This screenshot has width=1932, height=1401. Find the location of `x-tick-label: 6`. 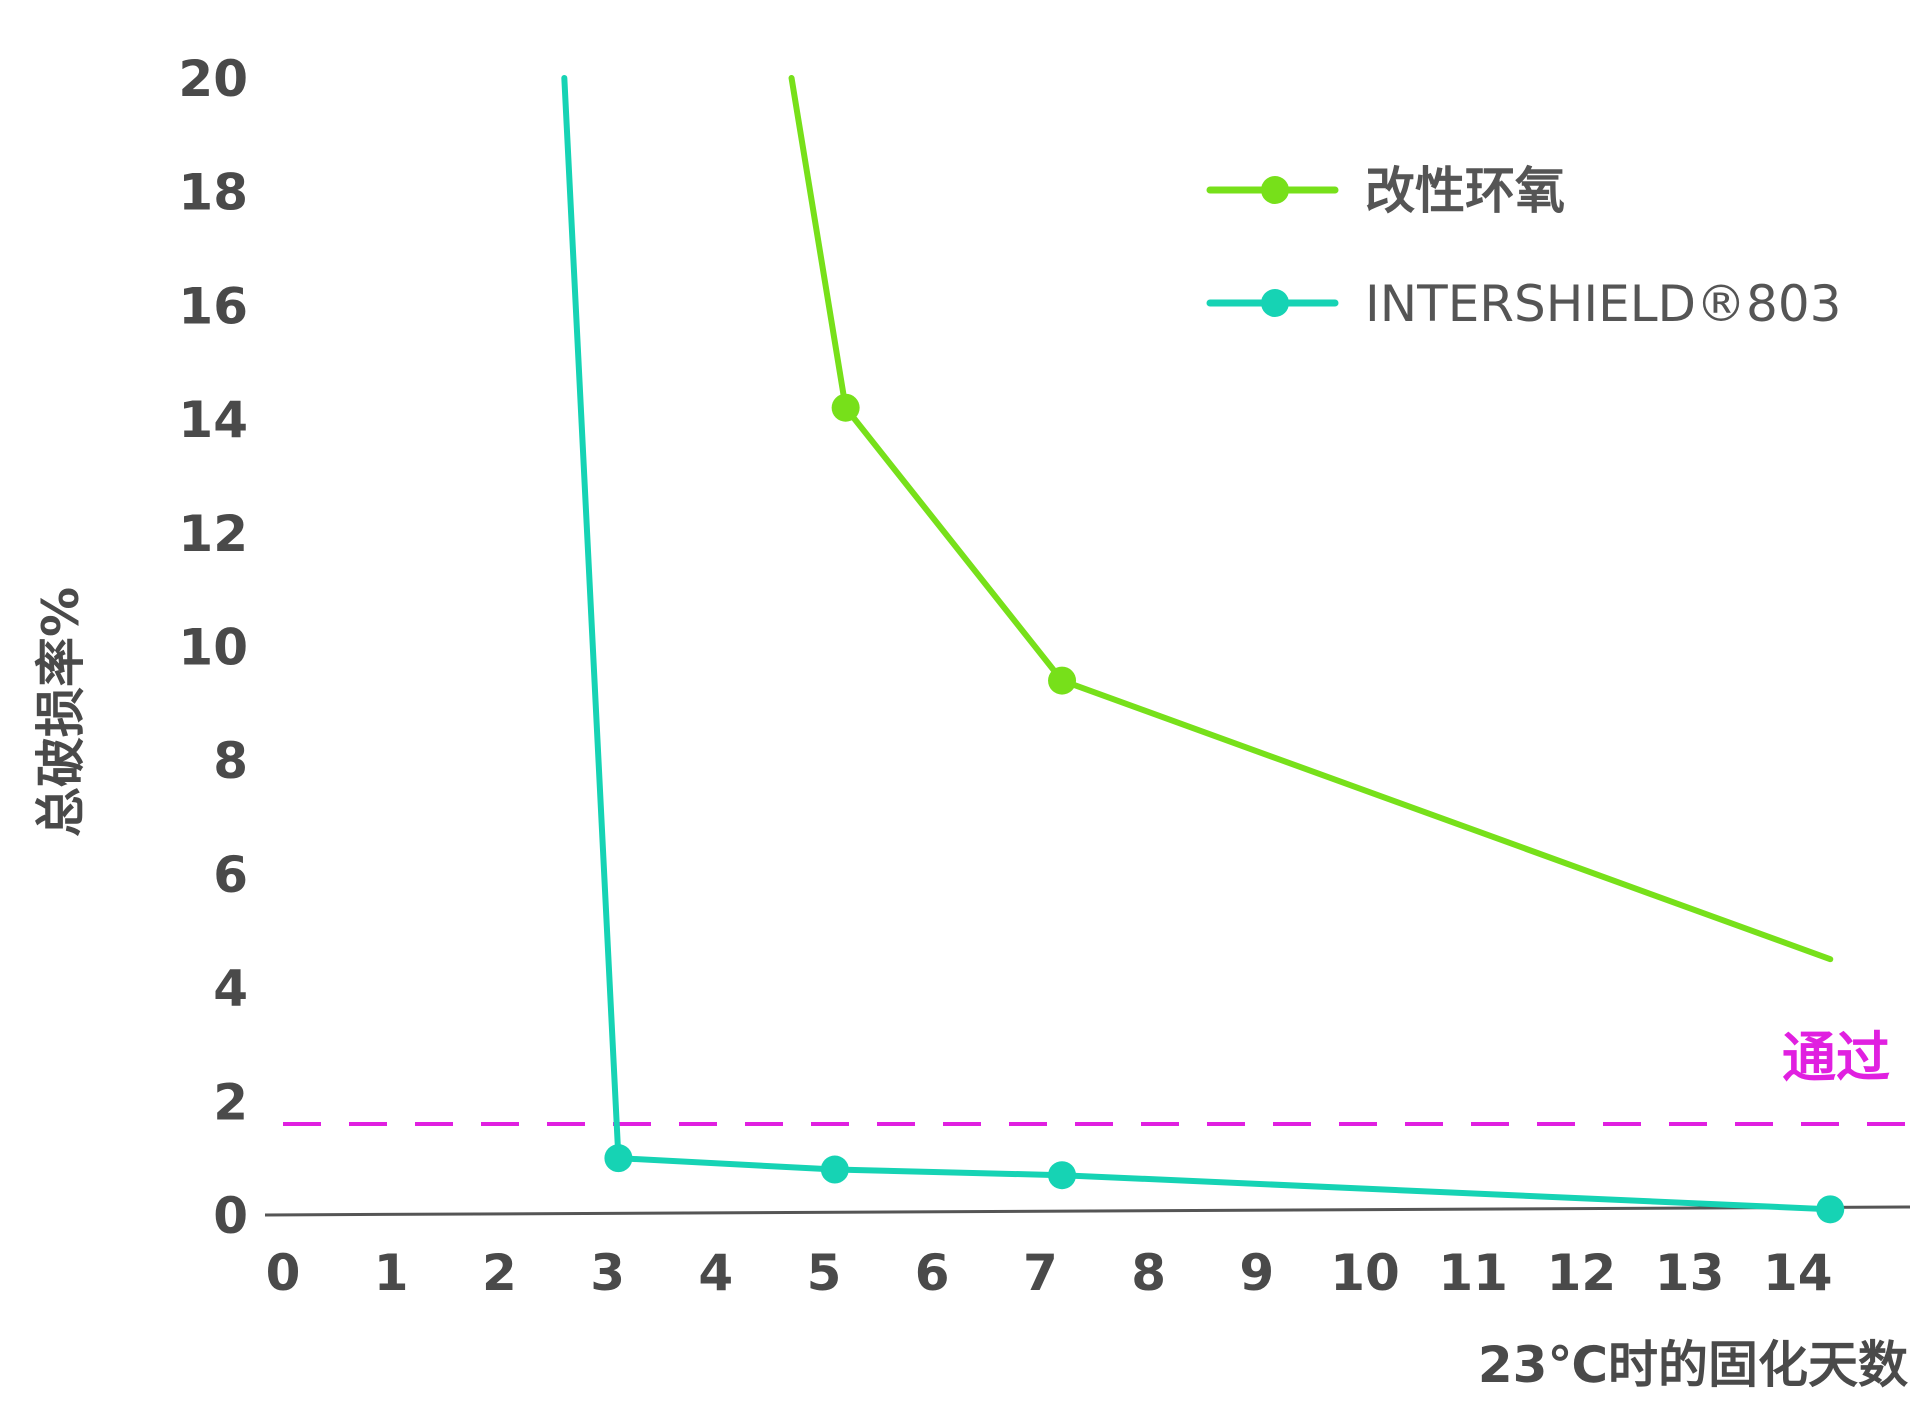

x-tick-label: 6 is located at coordinates (932, 1273).